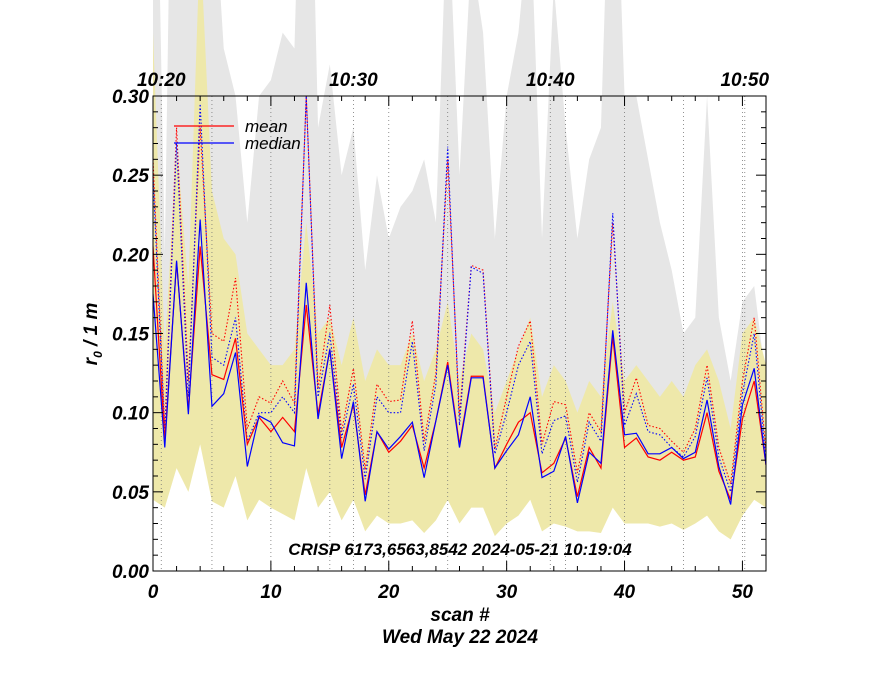  Describe the element at coordinates (460, 549) in the screenshot. I see `chart-annotation: CRISP 6173,6563,8542 2024-05-21 10:19:04` at that location.